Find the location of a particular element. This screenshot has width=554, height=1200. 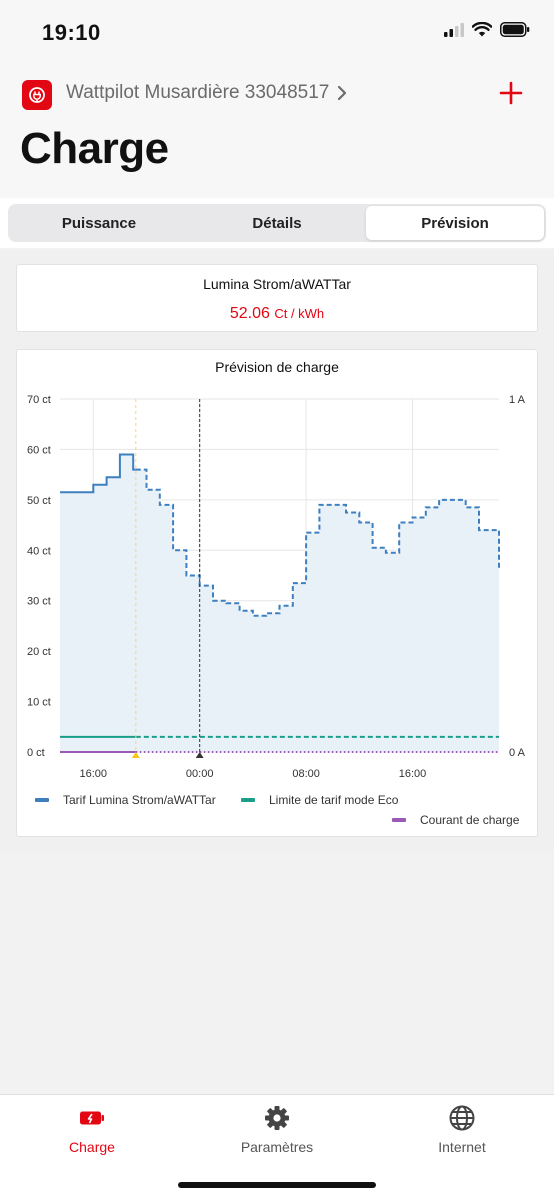

home-indicator is located at coordinates (277, 1185).